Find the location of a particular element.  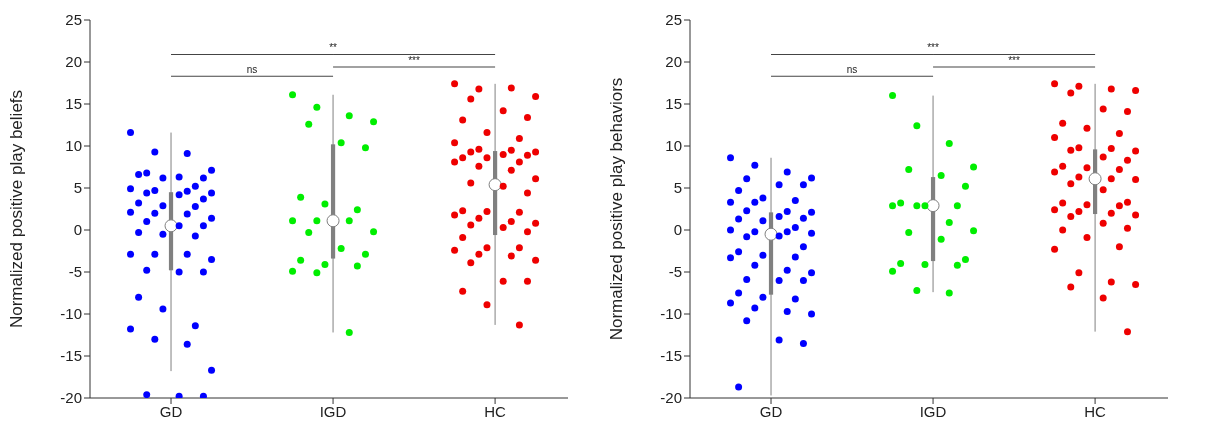

y-axis-title: Normalized positive play beliefs is located at coordinates (17, 209).